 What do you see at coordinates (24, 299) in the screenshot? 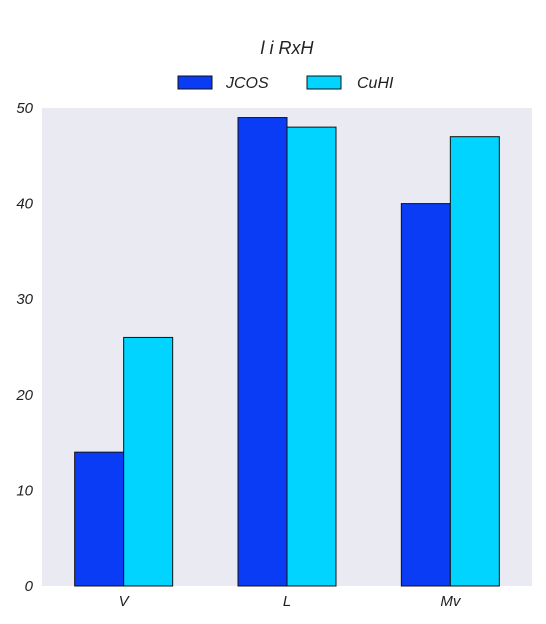
I see `y-tick-label: 30` at bounding box center [24, 299].